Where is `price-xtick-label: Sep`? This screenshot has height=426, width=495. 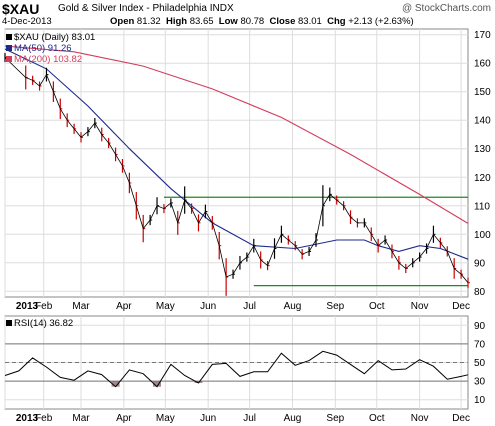 price-xtick-label: Sep is located at coordinates (335, 306).